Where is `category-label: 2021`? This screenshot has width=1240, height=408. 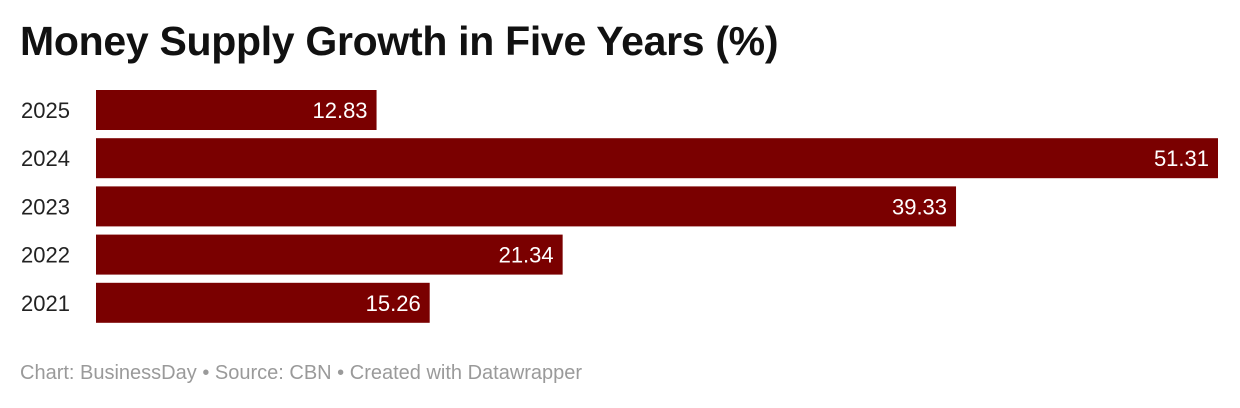 category-label: 2021 is located at coordinates (45, 303).